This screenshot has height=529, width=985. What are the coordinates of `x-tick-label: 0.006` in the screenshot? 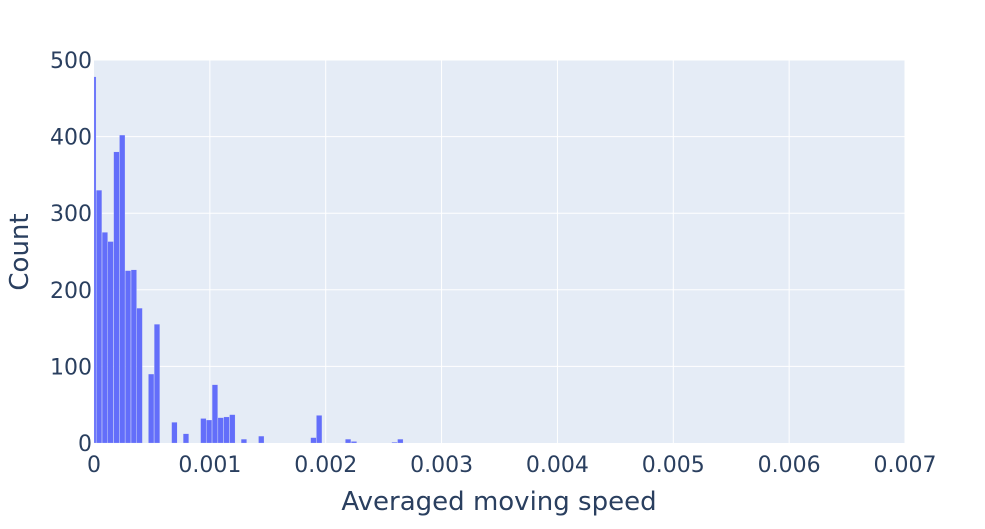 It's located at (789, 465).